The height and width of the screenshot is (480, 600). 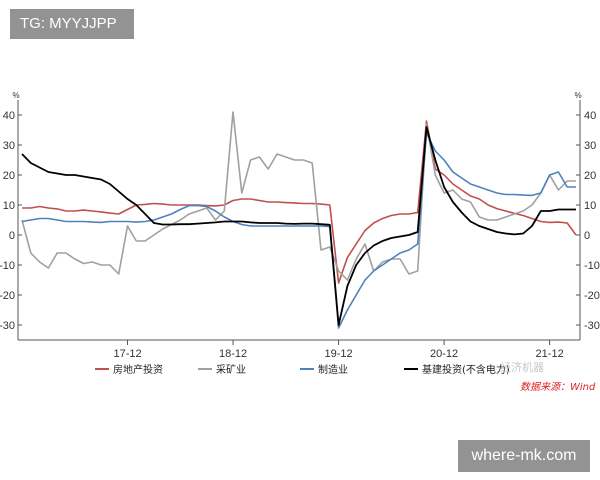 What do you see at coordinates (592, 266) in the screenshot?
I see `y-tick-label-right: -10` at bounding box center [592, 266].